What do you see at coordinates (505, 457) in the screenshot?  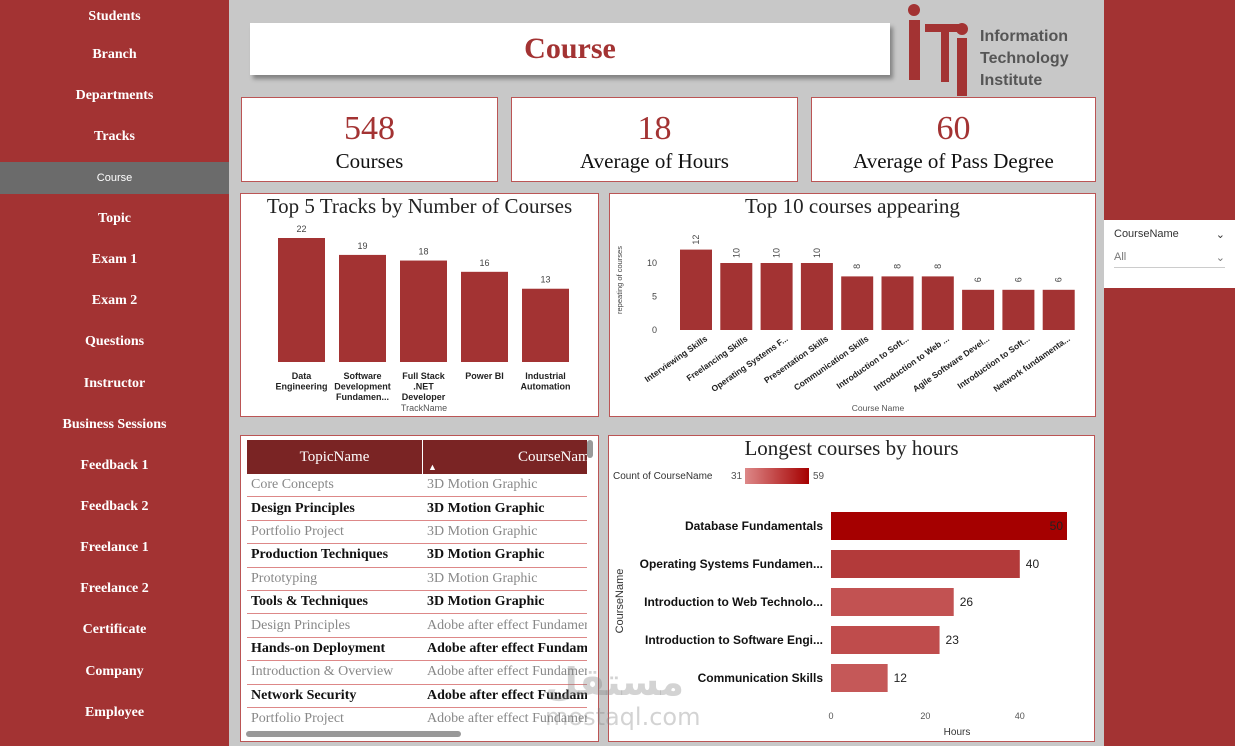 I see `column-header-course: ▲ CourseName` at bounding box center [505, 457].